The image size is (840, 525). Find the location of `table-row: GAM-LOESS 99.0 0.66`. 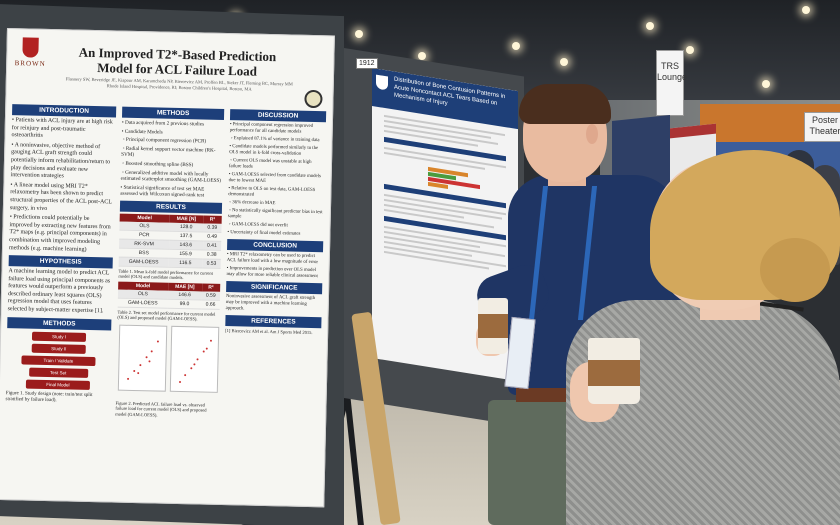

table-row: GAM-LOESS 99.0 0.66 is located at coordinates (168, 304).